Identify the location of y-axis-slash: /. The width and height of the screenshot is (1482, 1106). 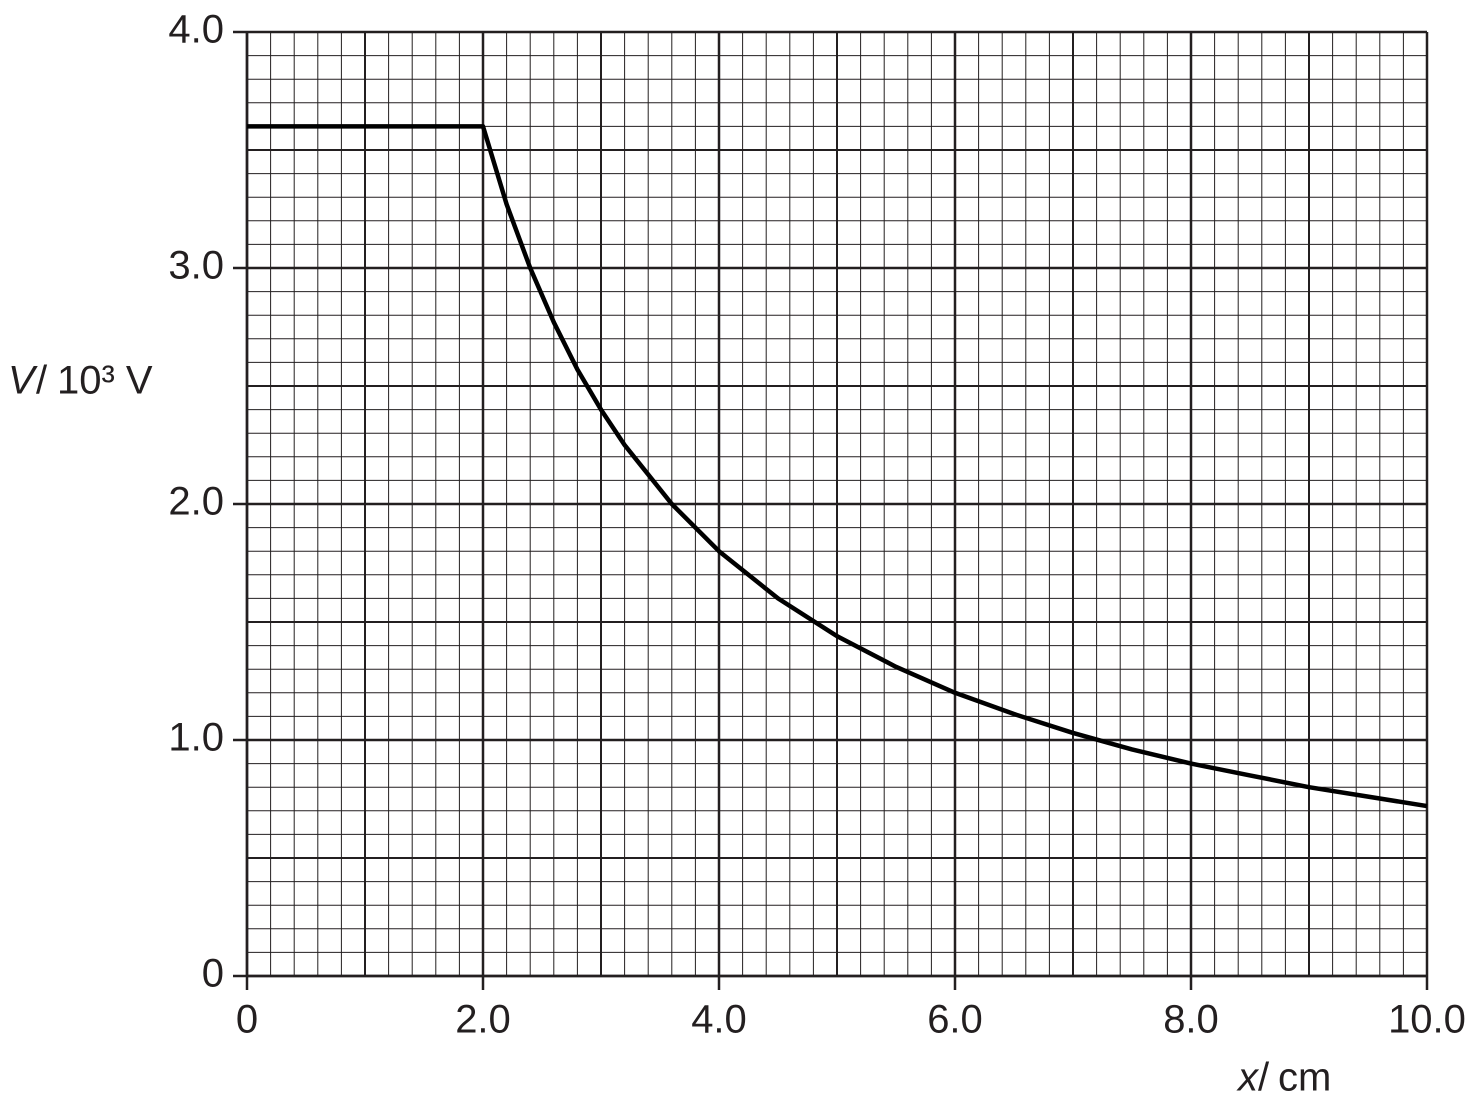
(42, 381).